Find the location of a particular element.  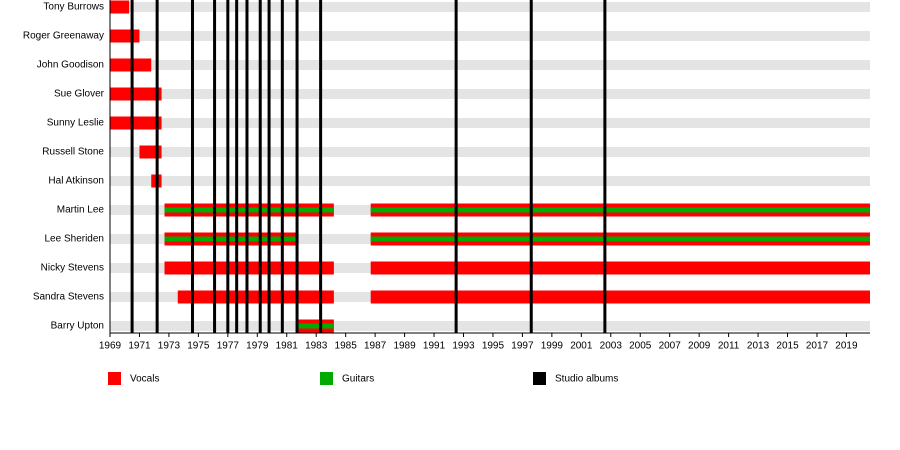

member-name: Roger Greenaway is located at coordinates (63, 36).